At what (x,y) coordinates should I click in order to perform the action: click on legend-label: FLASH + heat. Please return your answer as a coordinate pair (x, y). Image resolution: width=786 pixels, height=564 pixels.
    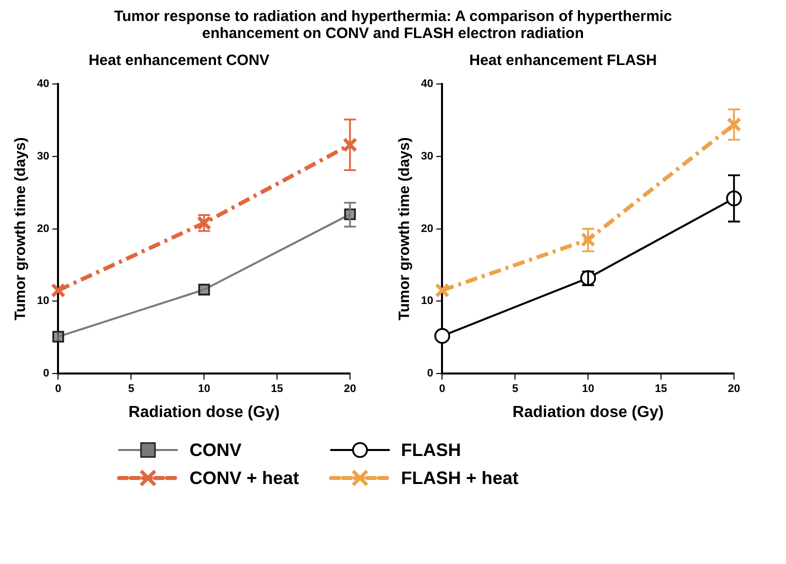
    Looking at the image, I should click on (460, 478).